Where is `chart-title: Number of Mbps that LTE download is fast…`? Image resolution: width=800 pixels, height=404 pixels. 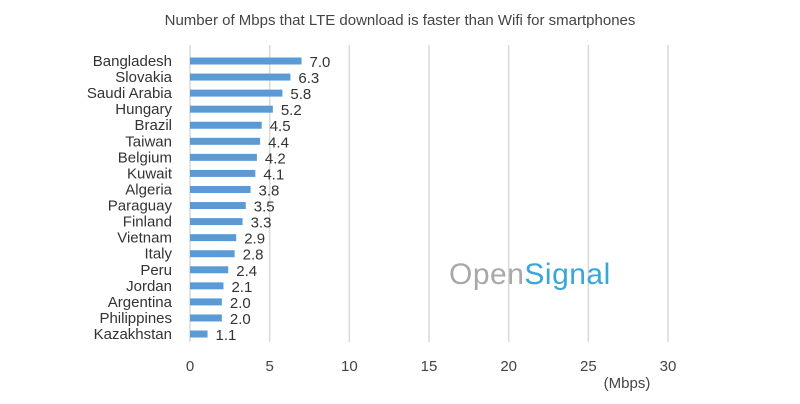 chart-title: Number of Mbps that LTE download is fast… is located at coordinates (400, 20).